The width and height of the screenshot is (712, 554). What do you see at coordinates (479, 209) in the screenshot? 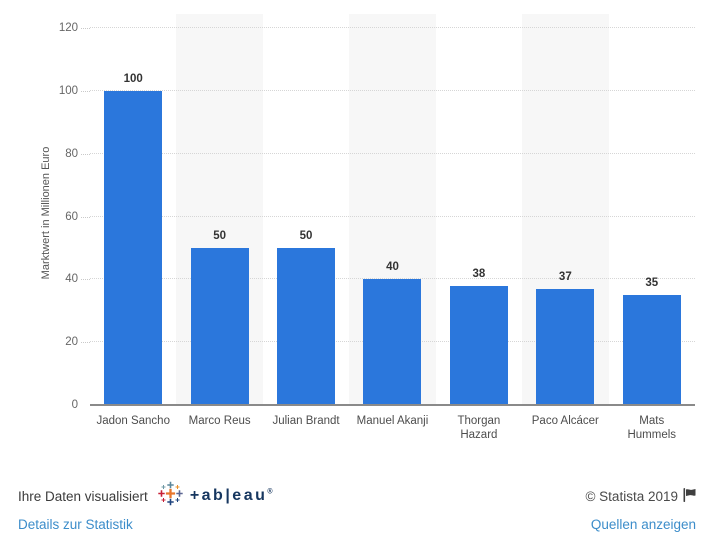
I see `bar-column: 38` at bounding box center [479, 209].